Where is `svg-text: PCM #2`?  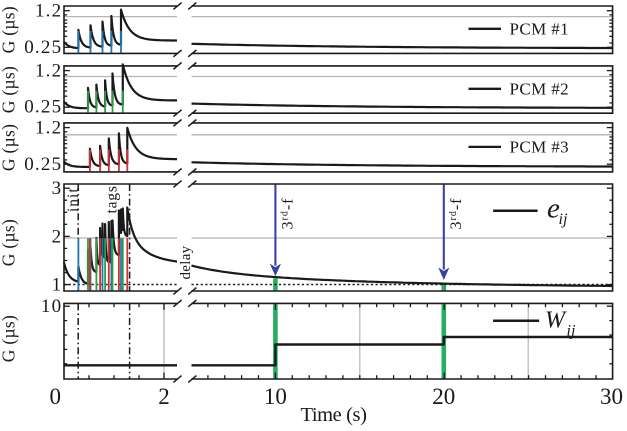
svg-text: PCM #2 is located at coordinates (540, 89).